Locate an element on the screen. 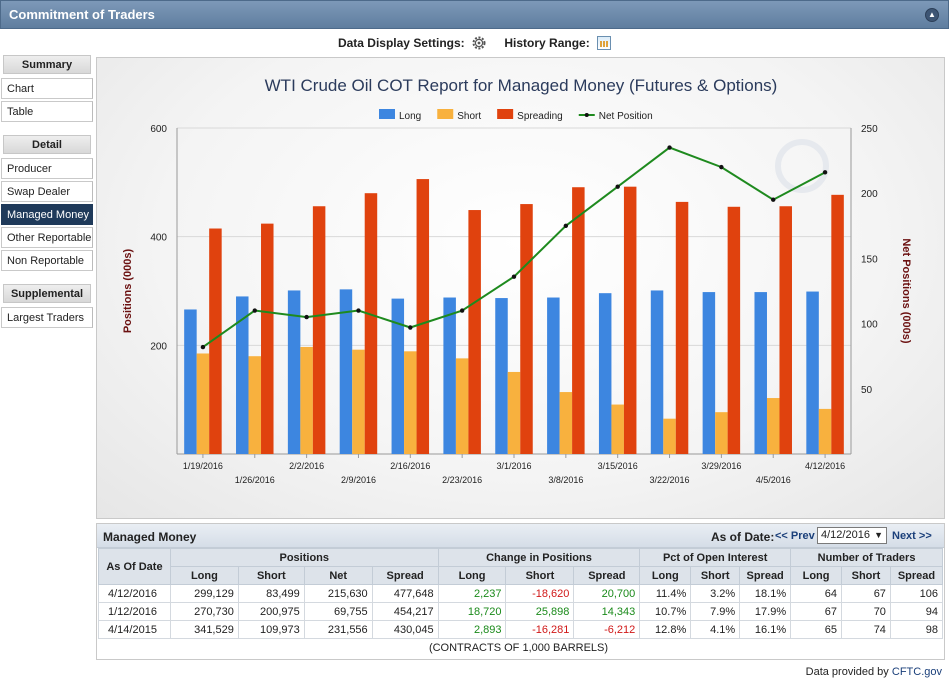 The height and width of the screenshot is (683, 949). data-source-footer: Data provided by CFTC.gov is located at coordinates (874, 672).